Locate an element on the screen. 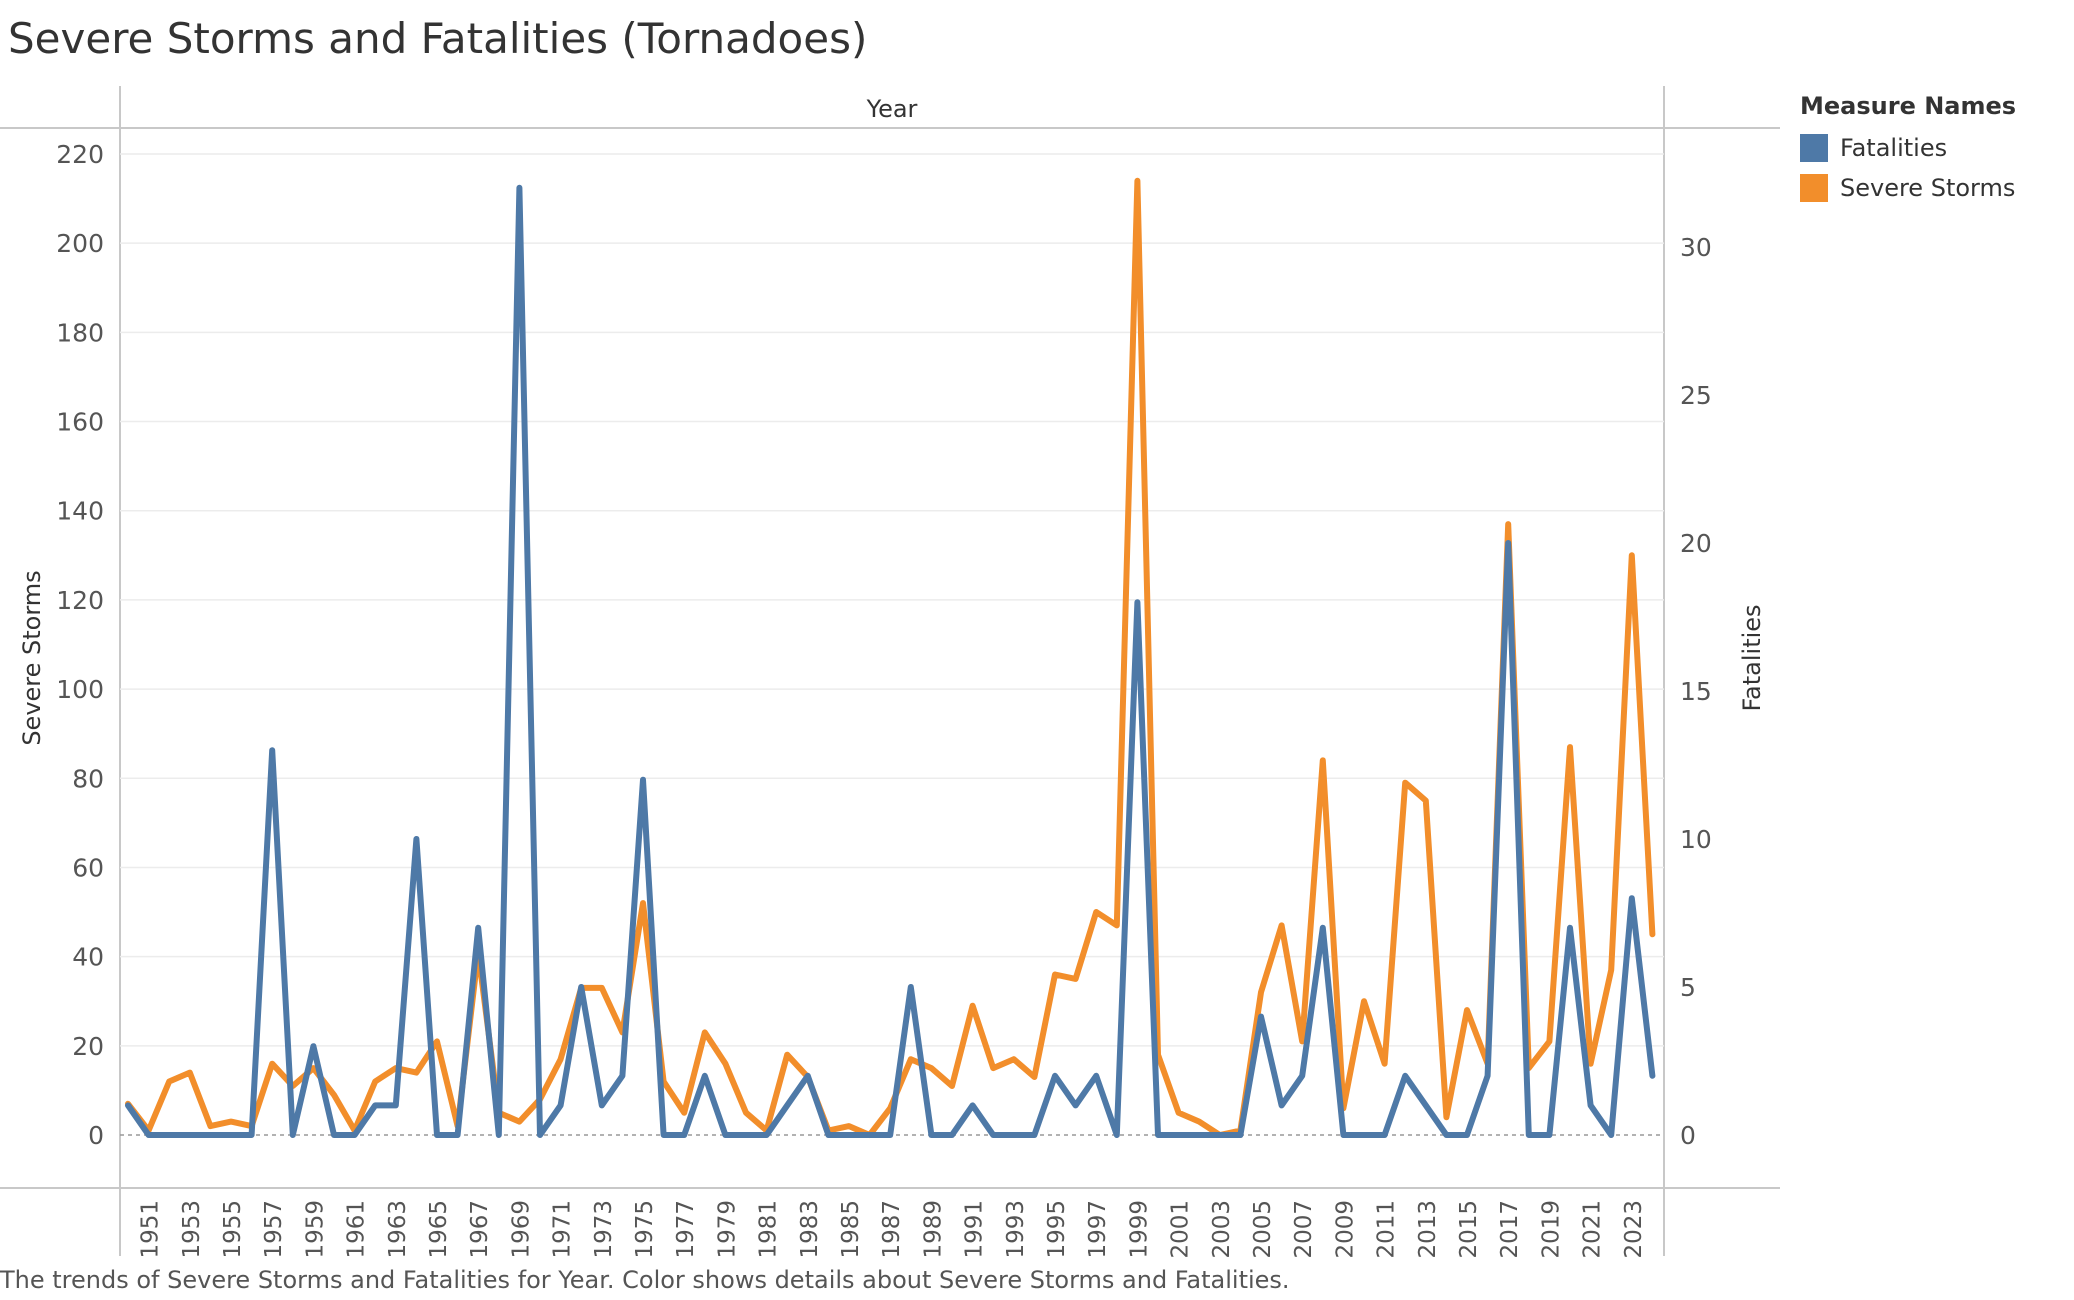  left-axis-tick-label: 100 is located at coordinates (80, 689).